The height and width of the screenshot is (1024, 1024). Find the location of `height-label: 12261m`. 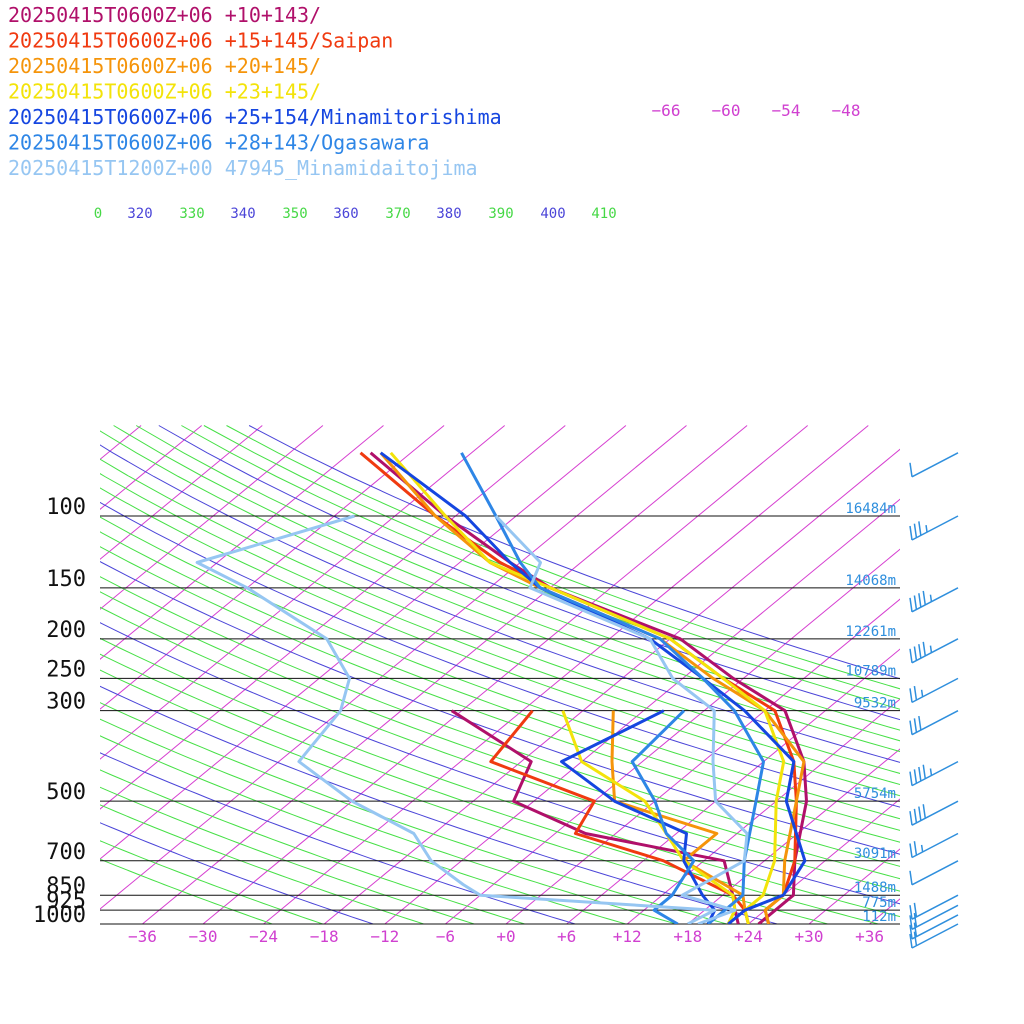

height-label: 12261m is located at coordinates (870, 632).